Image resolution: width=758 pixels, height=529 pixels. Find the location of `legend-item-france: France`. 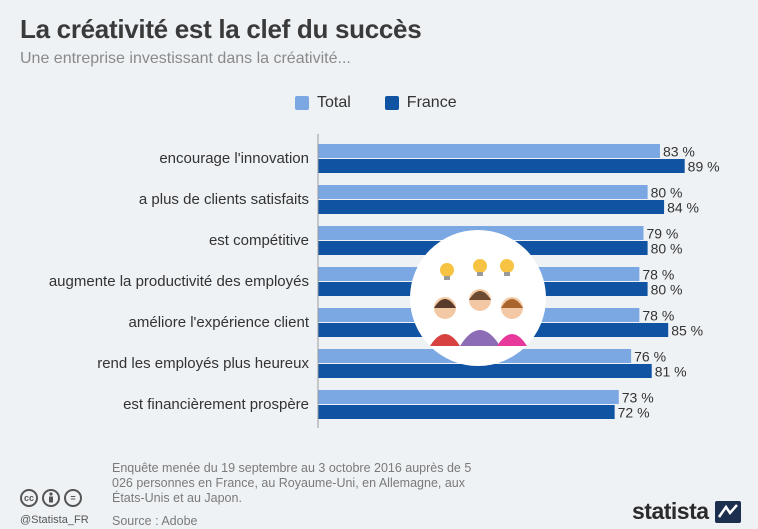

legend-item-france: France is located at coordinates (420, 103).